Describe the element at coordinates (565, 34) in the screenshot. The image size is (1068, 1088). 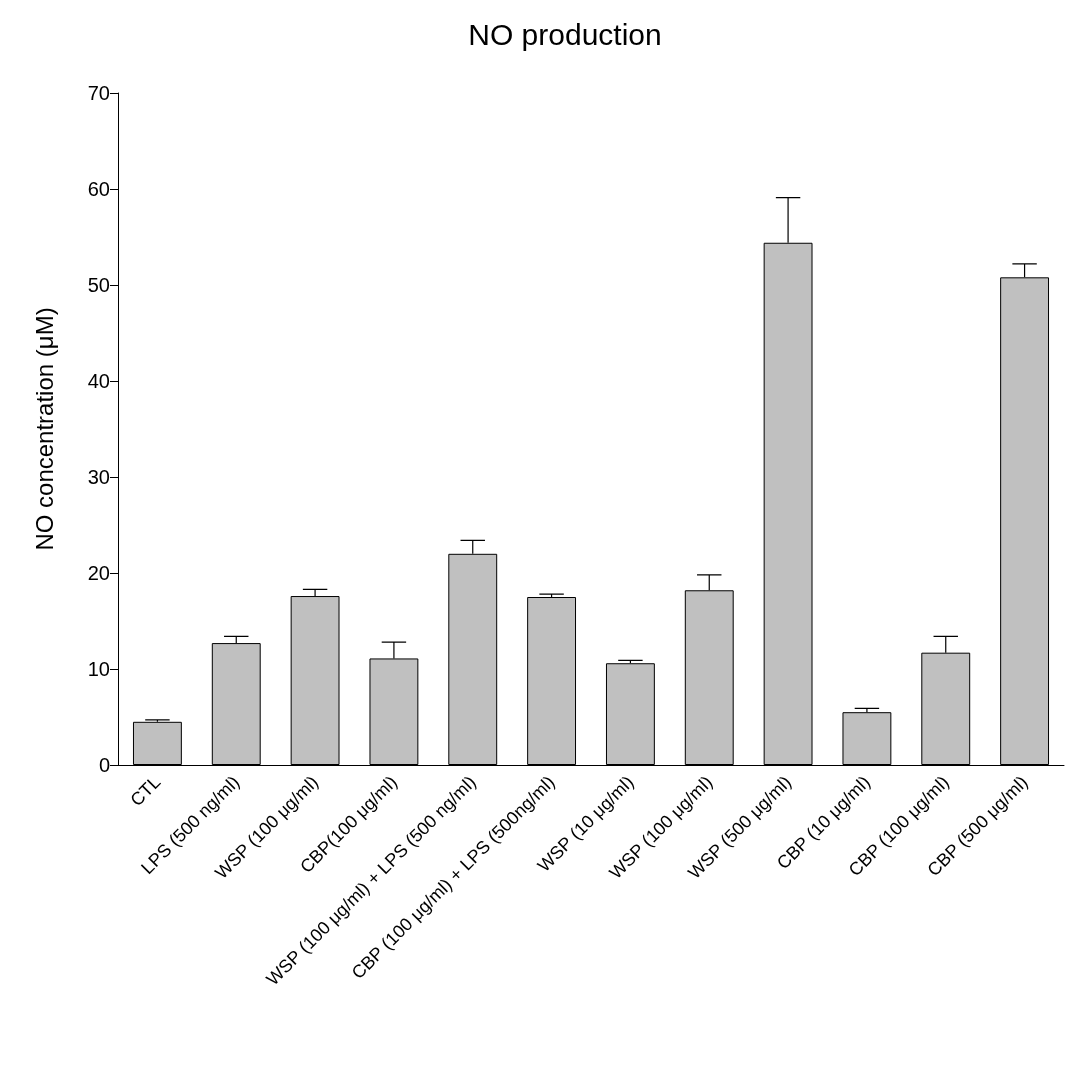
I see `chart-title: NO production` at that location.